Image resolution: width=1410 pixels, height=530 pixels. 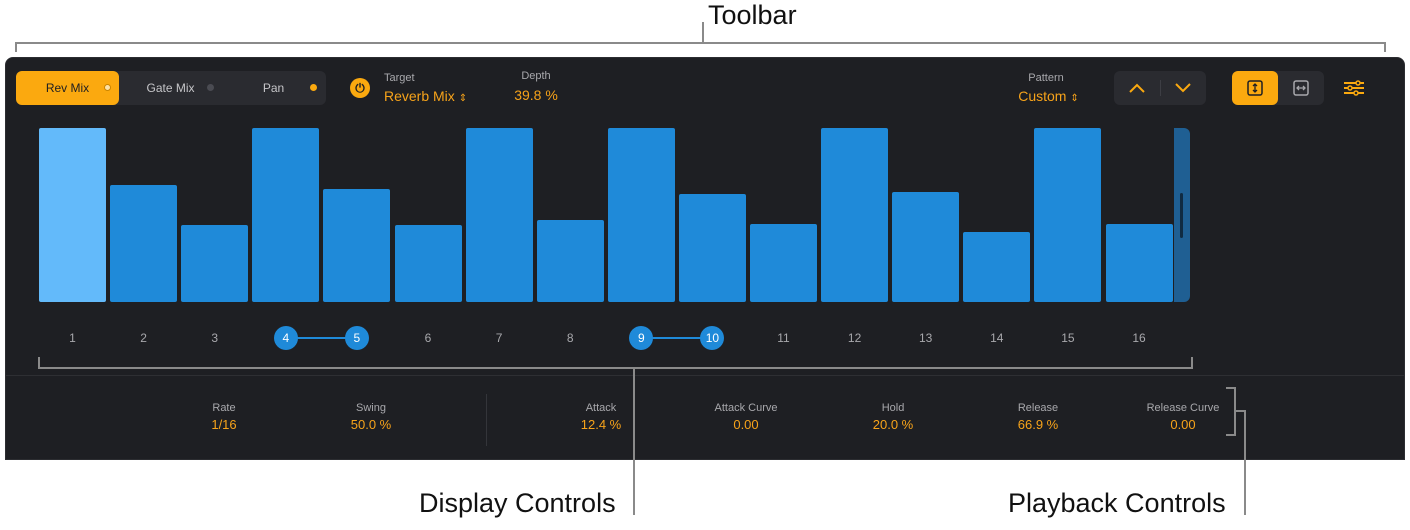 I want to click on param-label: Rate, so click(x=224, y=408).